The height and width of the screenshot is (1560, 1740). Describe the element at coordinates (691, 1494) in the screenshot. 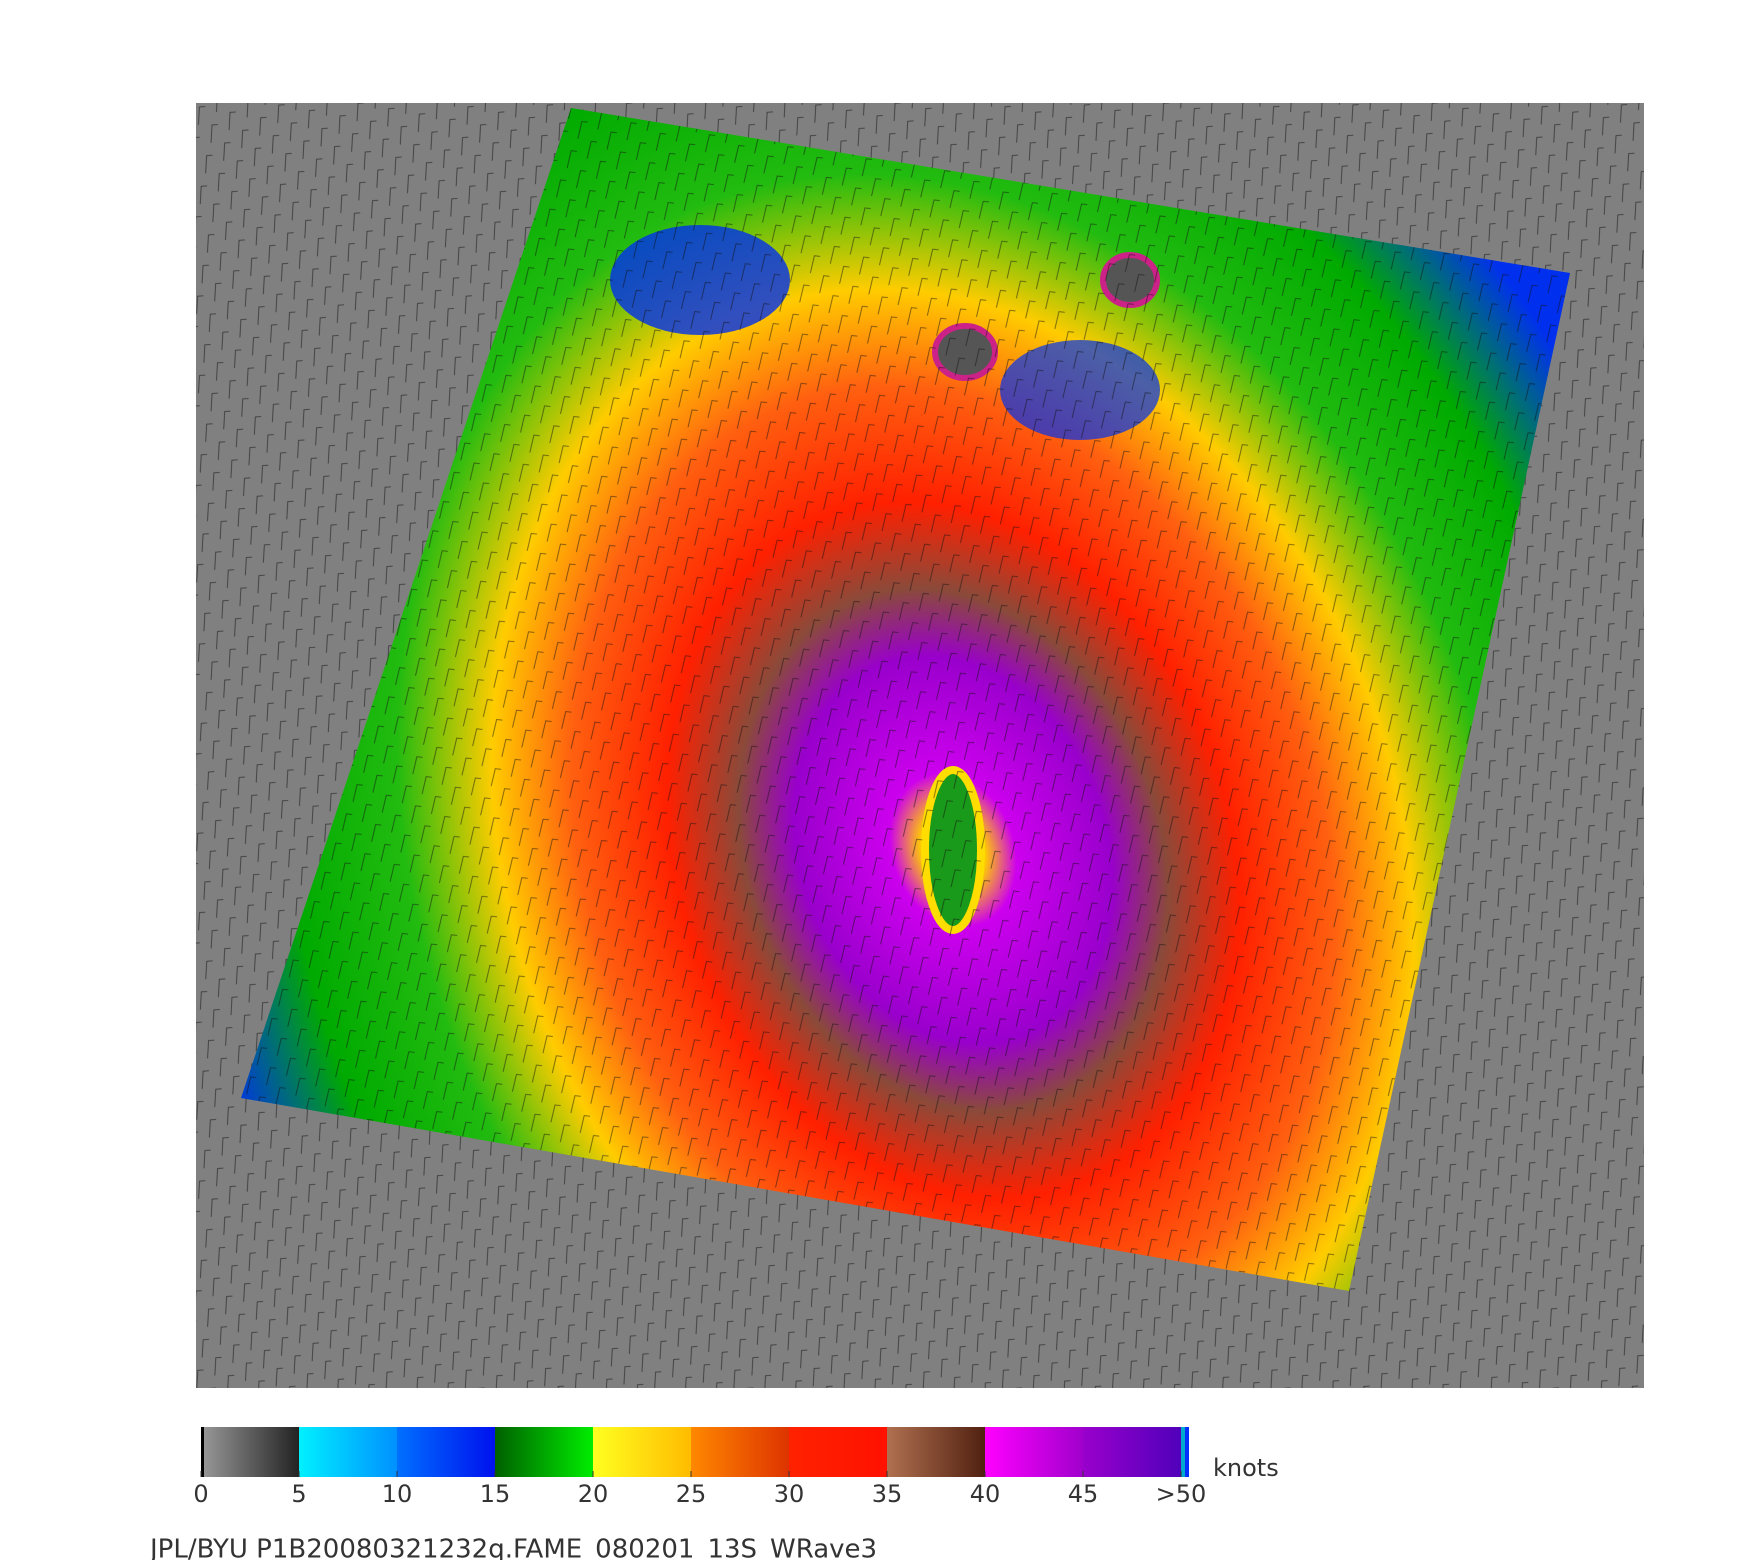

I see `colorbar-tick-label: 25` at that location.